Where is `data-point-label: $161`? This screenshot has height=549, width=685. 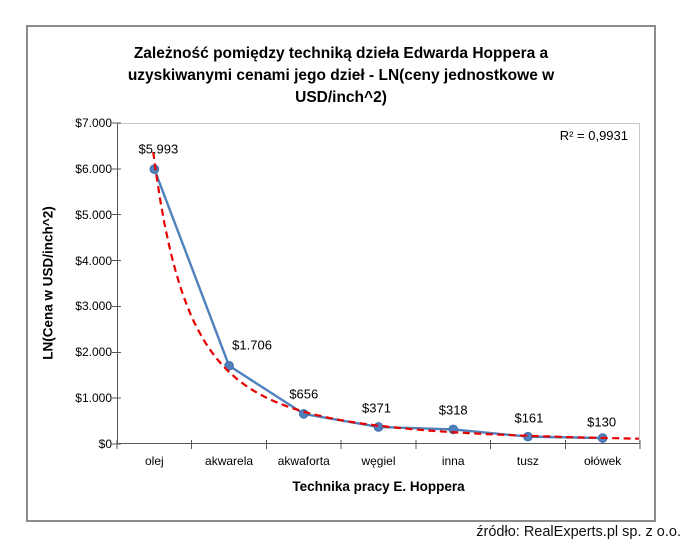
data-point-label: $161 is located at coordinates (529, 418).